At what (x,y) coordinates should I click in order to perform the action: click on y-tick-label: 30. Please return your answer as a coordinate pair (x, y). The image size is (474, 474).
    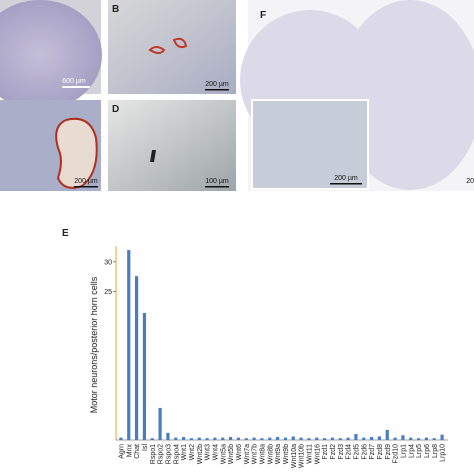
    Looking at the image, I should click on (108, 262).